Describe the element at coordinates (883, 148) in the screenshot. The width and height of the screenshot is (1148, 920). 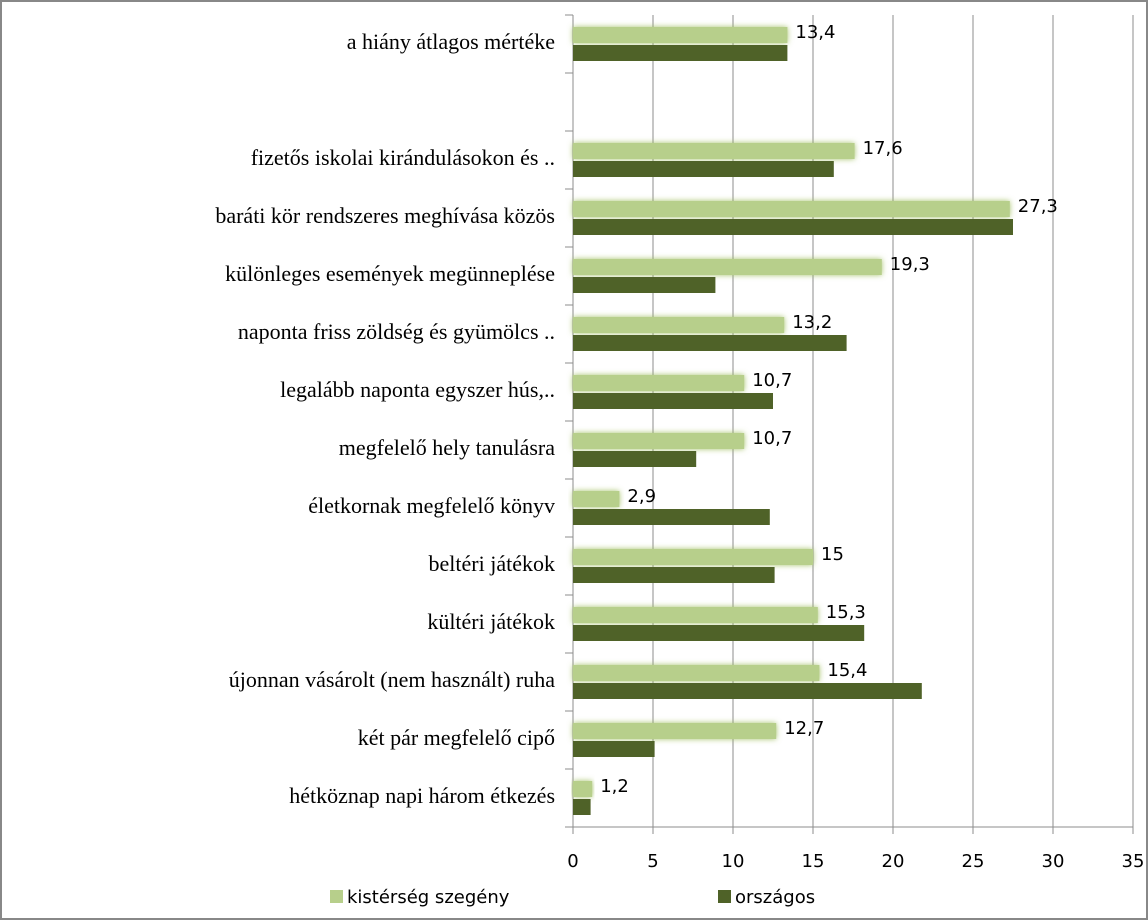
I see `value-label: 17,6` at that location.